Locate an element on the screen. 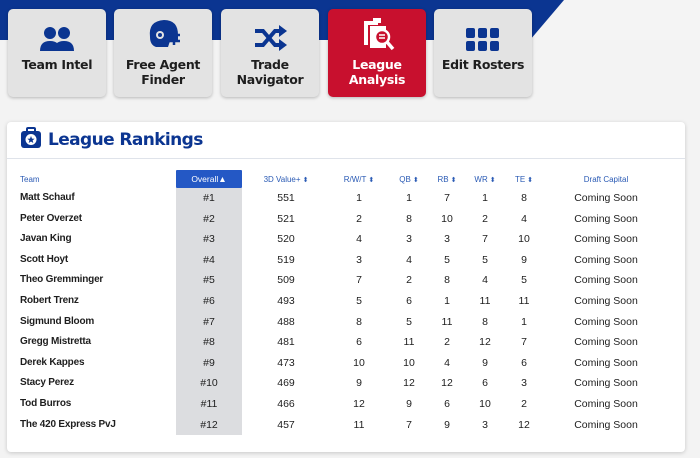 The height and width of the screenshot is (458, 700). tab-free-agent-finder: Free Agent Finder is located at coordinates (163, 53).